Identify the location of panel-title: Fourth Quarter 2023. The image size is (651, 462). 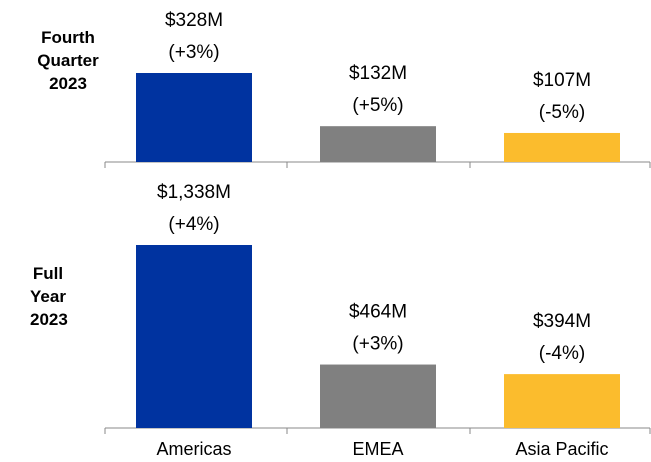
(68, 60).